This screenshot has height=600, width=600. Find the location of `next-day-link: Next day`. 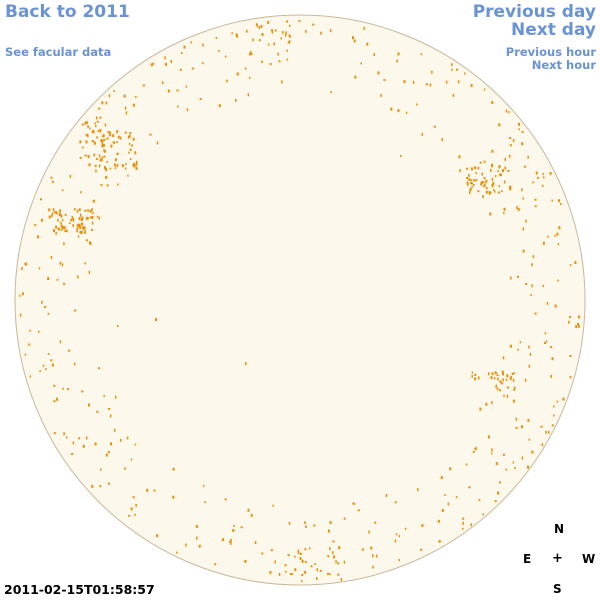

next-day-link: Next day is located at coordinates (553, 30).